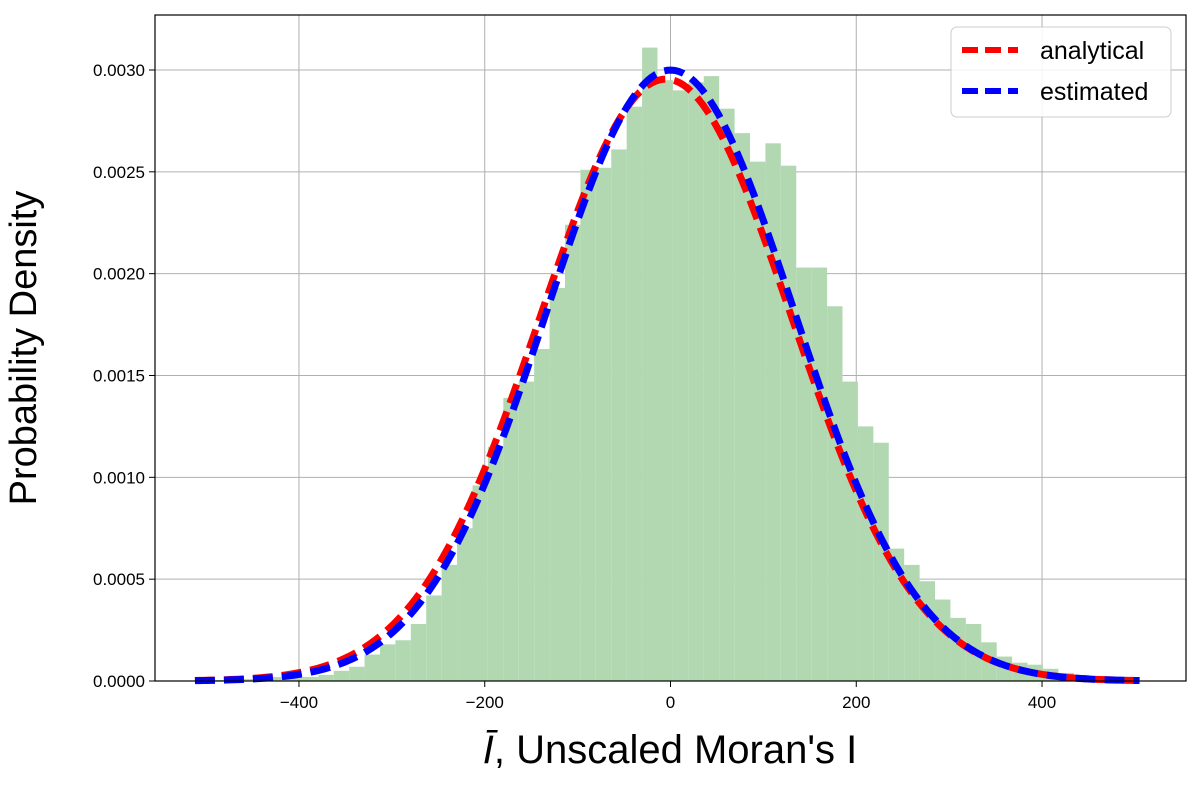 The image size is (1200, 800). I want to click on y-tick-label: 0.0030, so click(119, 70).